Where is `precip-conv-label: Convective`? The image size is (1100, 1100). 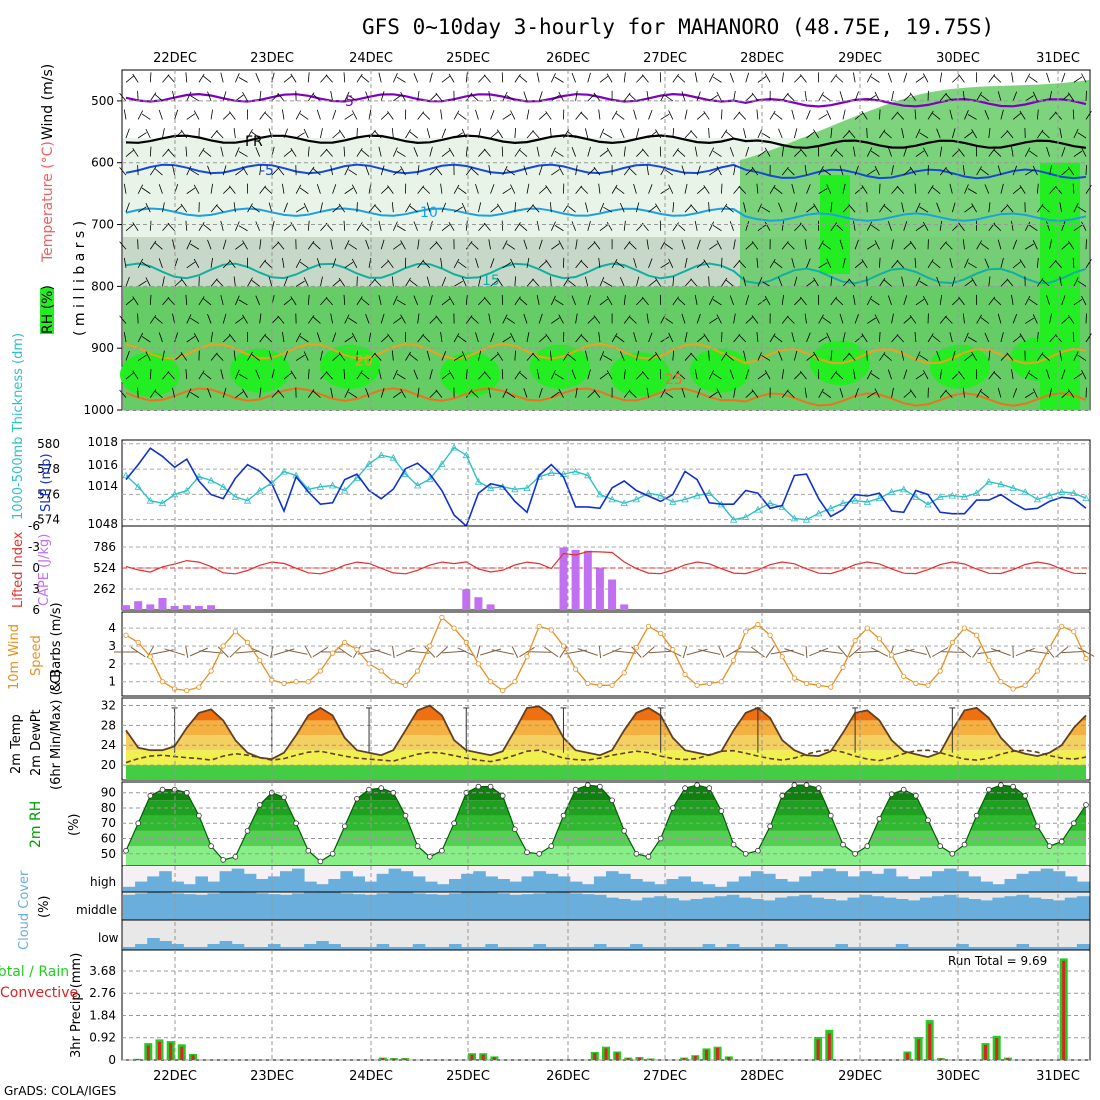
precip-conv-label: Convective is located at coordinates (39, 993).